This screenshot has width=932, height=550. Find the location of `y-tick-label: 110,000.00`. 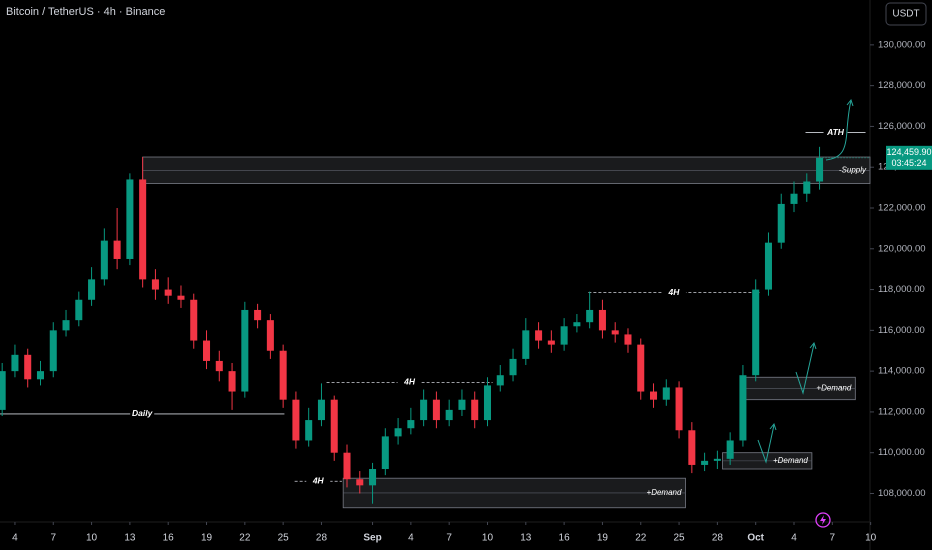

y-tick-label: 110,000.00 is located at coordinates (901, 452).